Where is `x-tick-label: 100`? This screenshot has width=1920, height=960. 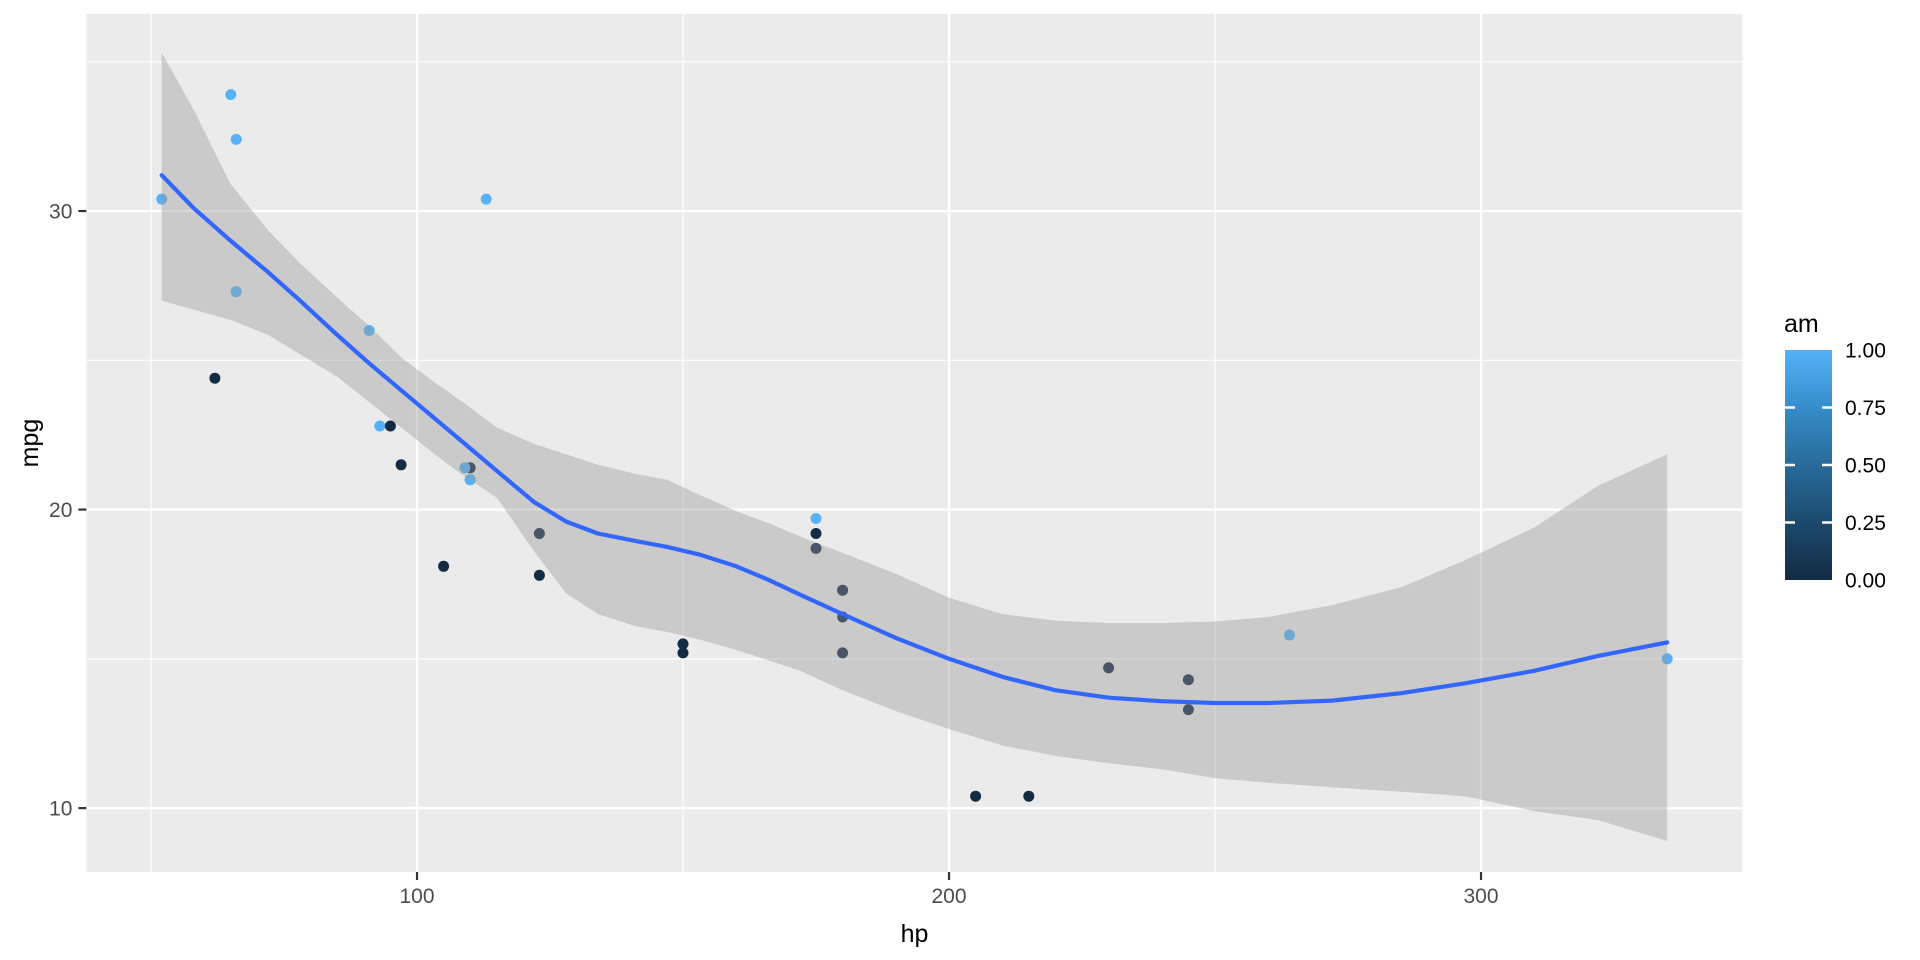 x-tick-label: 100 is located at coordinates (417, 896).